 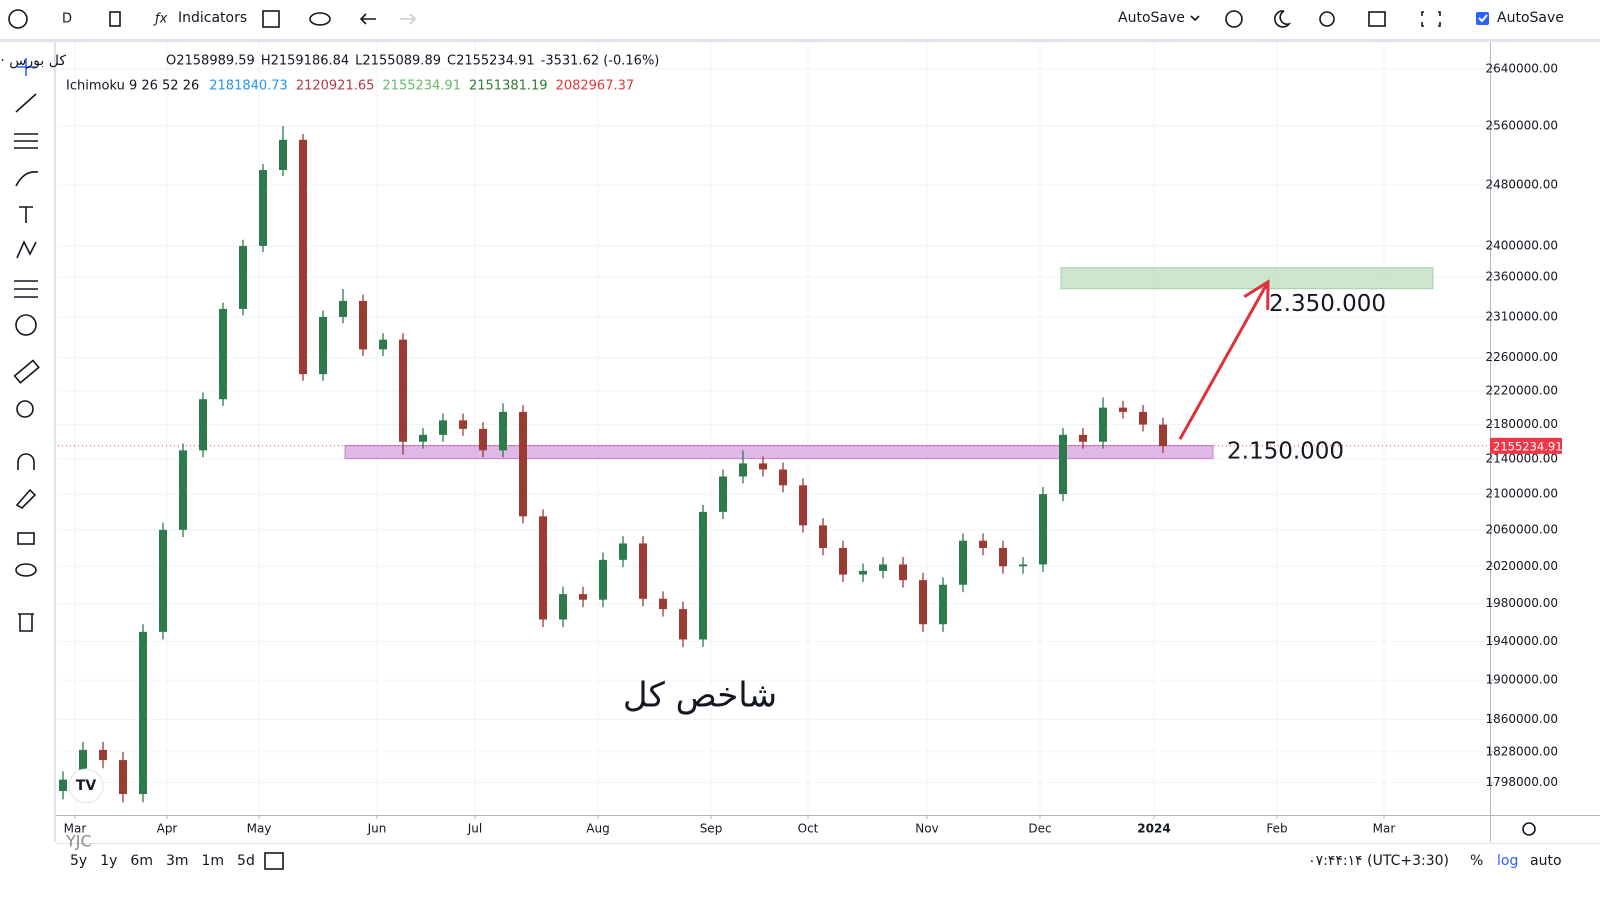 What do you see at coordinates (711, 829) in the screenshot?
I see `x-tick-label: Sep` at bounding box center [711, 829].